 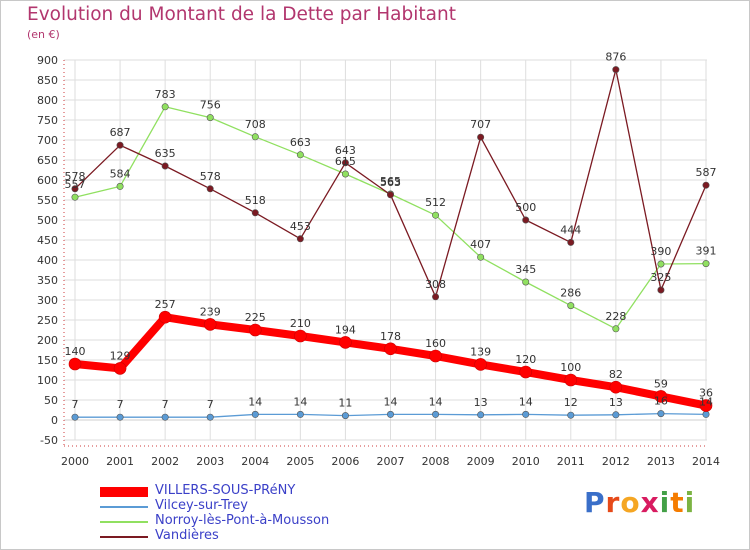 I want to click on y-tick-label: 800, so click(x=47, y=100).